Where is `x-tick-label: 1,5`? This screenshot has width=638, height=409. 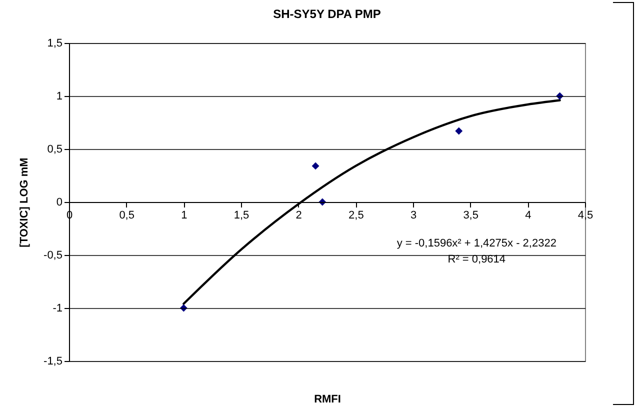 x-tick-label: 1,5 is located at coordinates (242, 216).